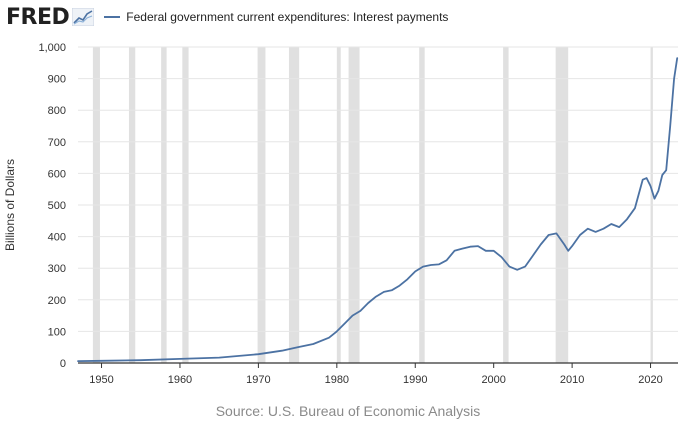  Describe the element at coordinates (650, 380) in the screenshot. I see `x-tick-label: 2020` at that location.